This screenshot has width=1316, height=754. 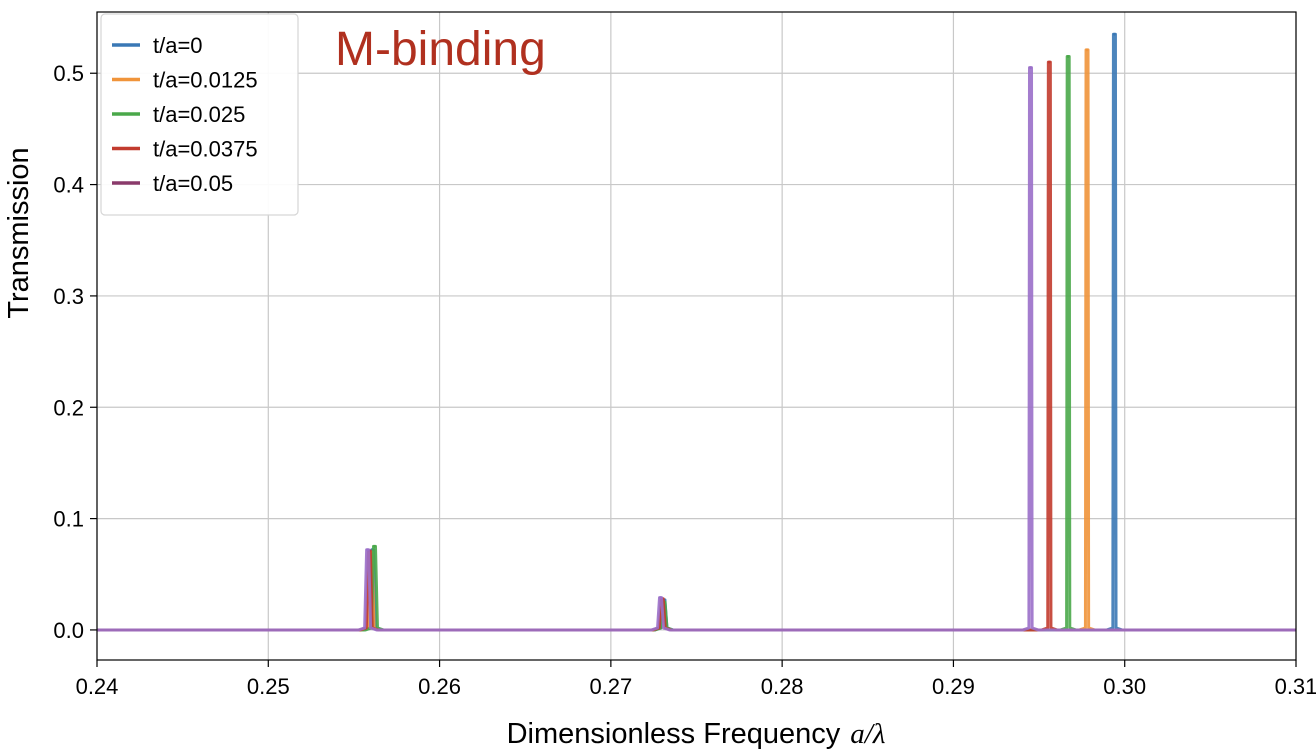 I want to click on legend-box, so click(x=199, y=114).